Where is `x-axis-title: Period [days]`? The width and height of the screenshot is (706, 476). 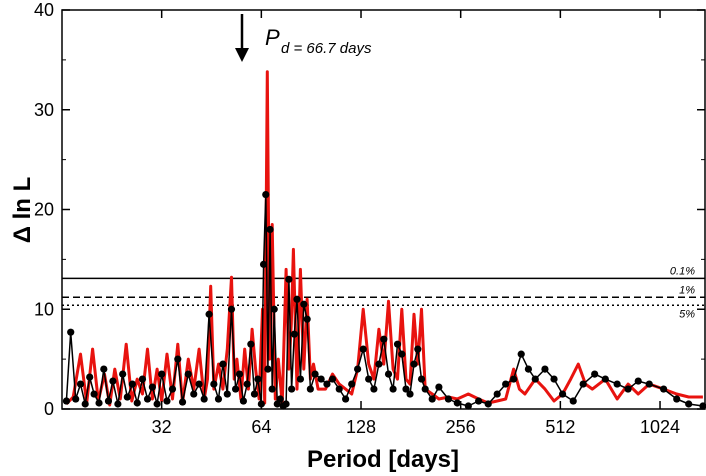 x-axis-title: Period [days] is located at coordinates (383, 459).